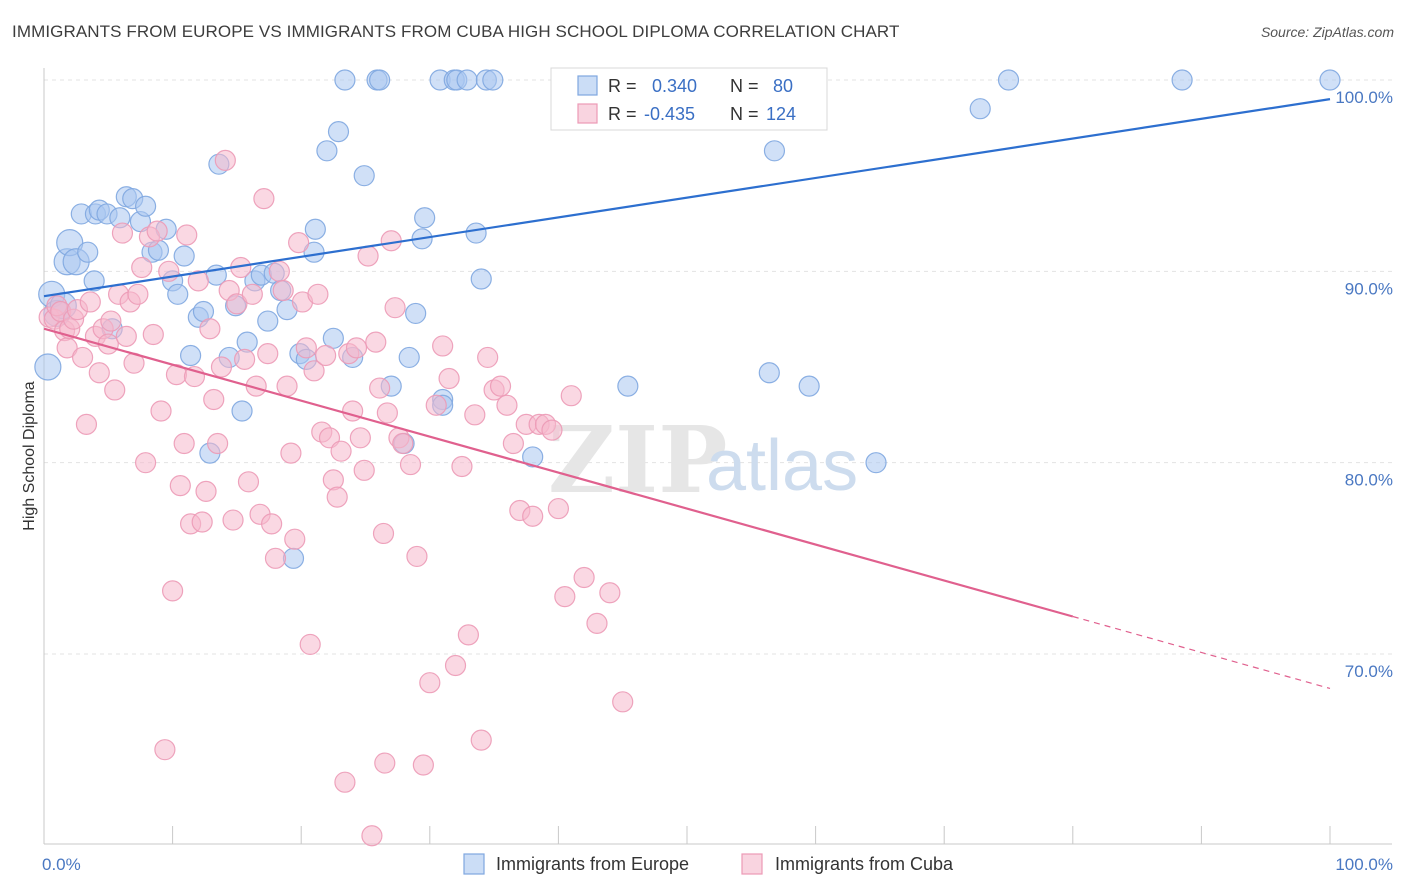 This screenshot has width=1406, height=892. Describe the element at coordinates (1369, 480) in the screenshot. I see `y-tick-label-80: 80.0%` at that location.